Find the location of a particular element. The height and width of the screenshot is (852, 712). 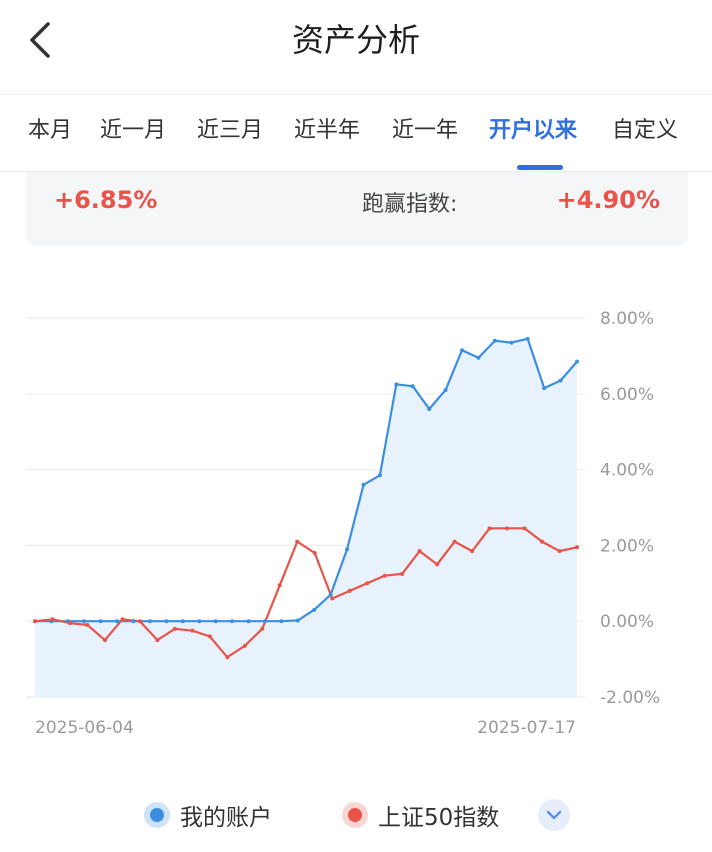

tab-last-three-months: 近三月 is located at coordinates (230, 130).